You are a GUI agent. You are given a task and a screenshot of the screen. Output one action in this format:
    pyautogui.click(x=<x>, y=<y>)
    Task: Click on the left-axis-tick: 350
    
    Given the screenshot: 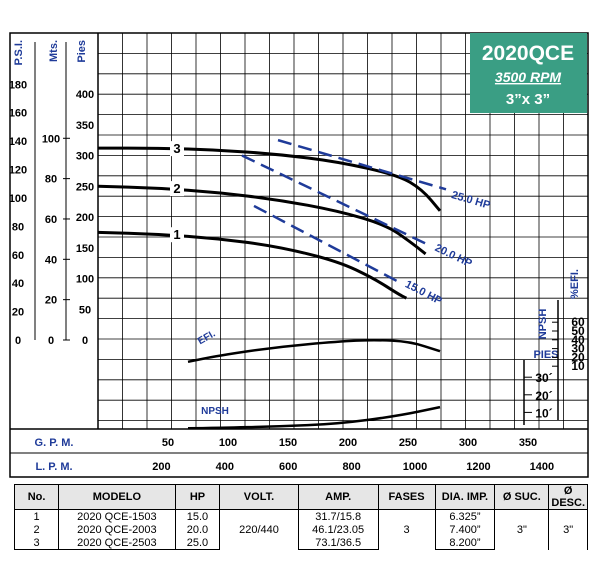 What is the action you would take?
    pyautogui.click(x=85, y=126)
    